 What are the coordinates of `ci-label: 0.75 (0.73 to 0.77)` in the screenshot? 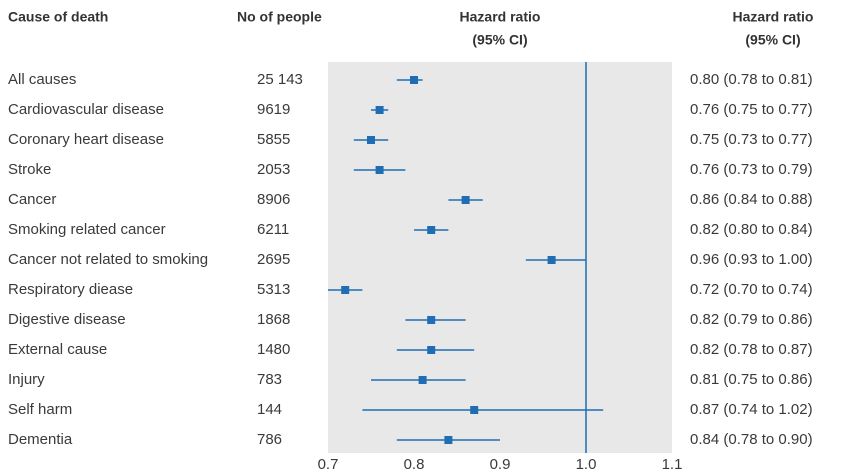 It's located at (751, 139).